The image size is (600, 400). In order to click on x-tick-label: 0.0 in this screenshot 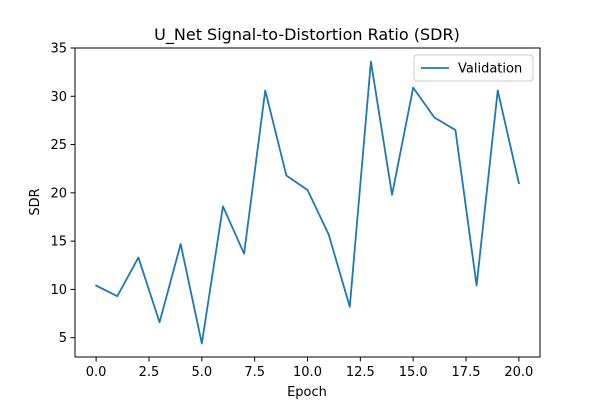, I will do `click(96, 372)`.